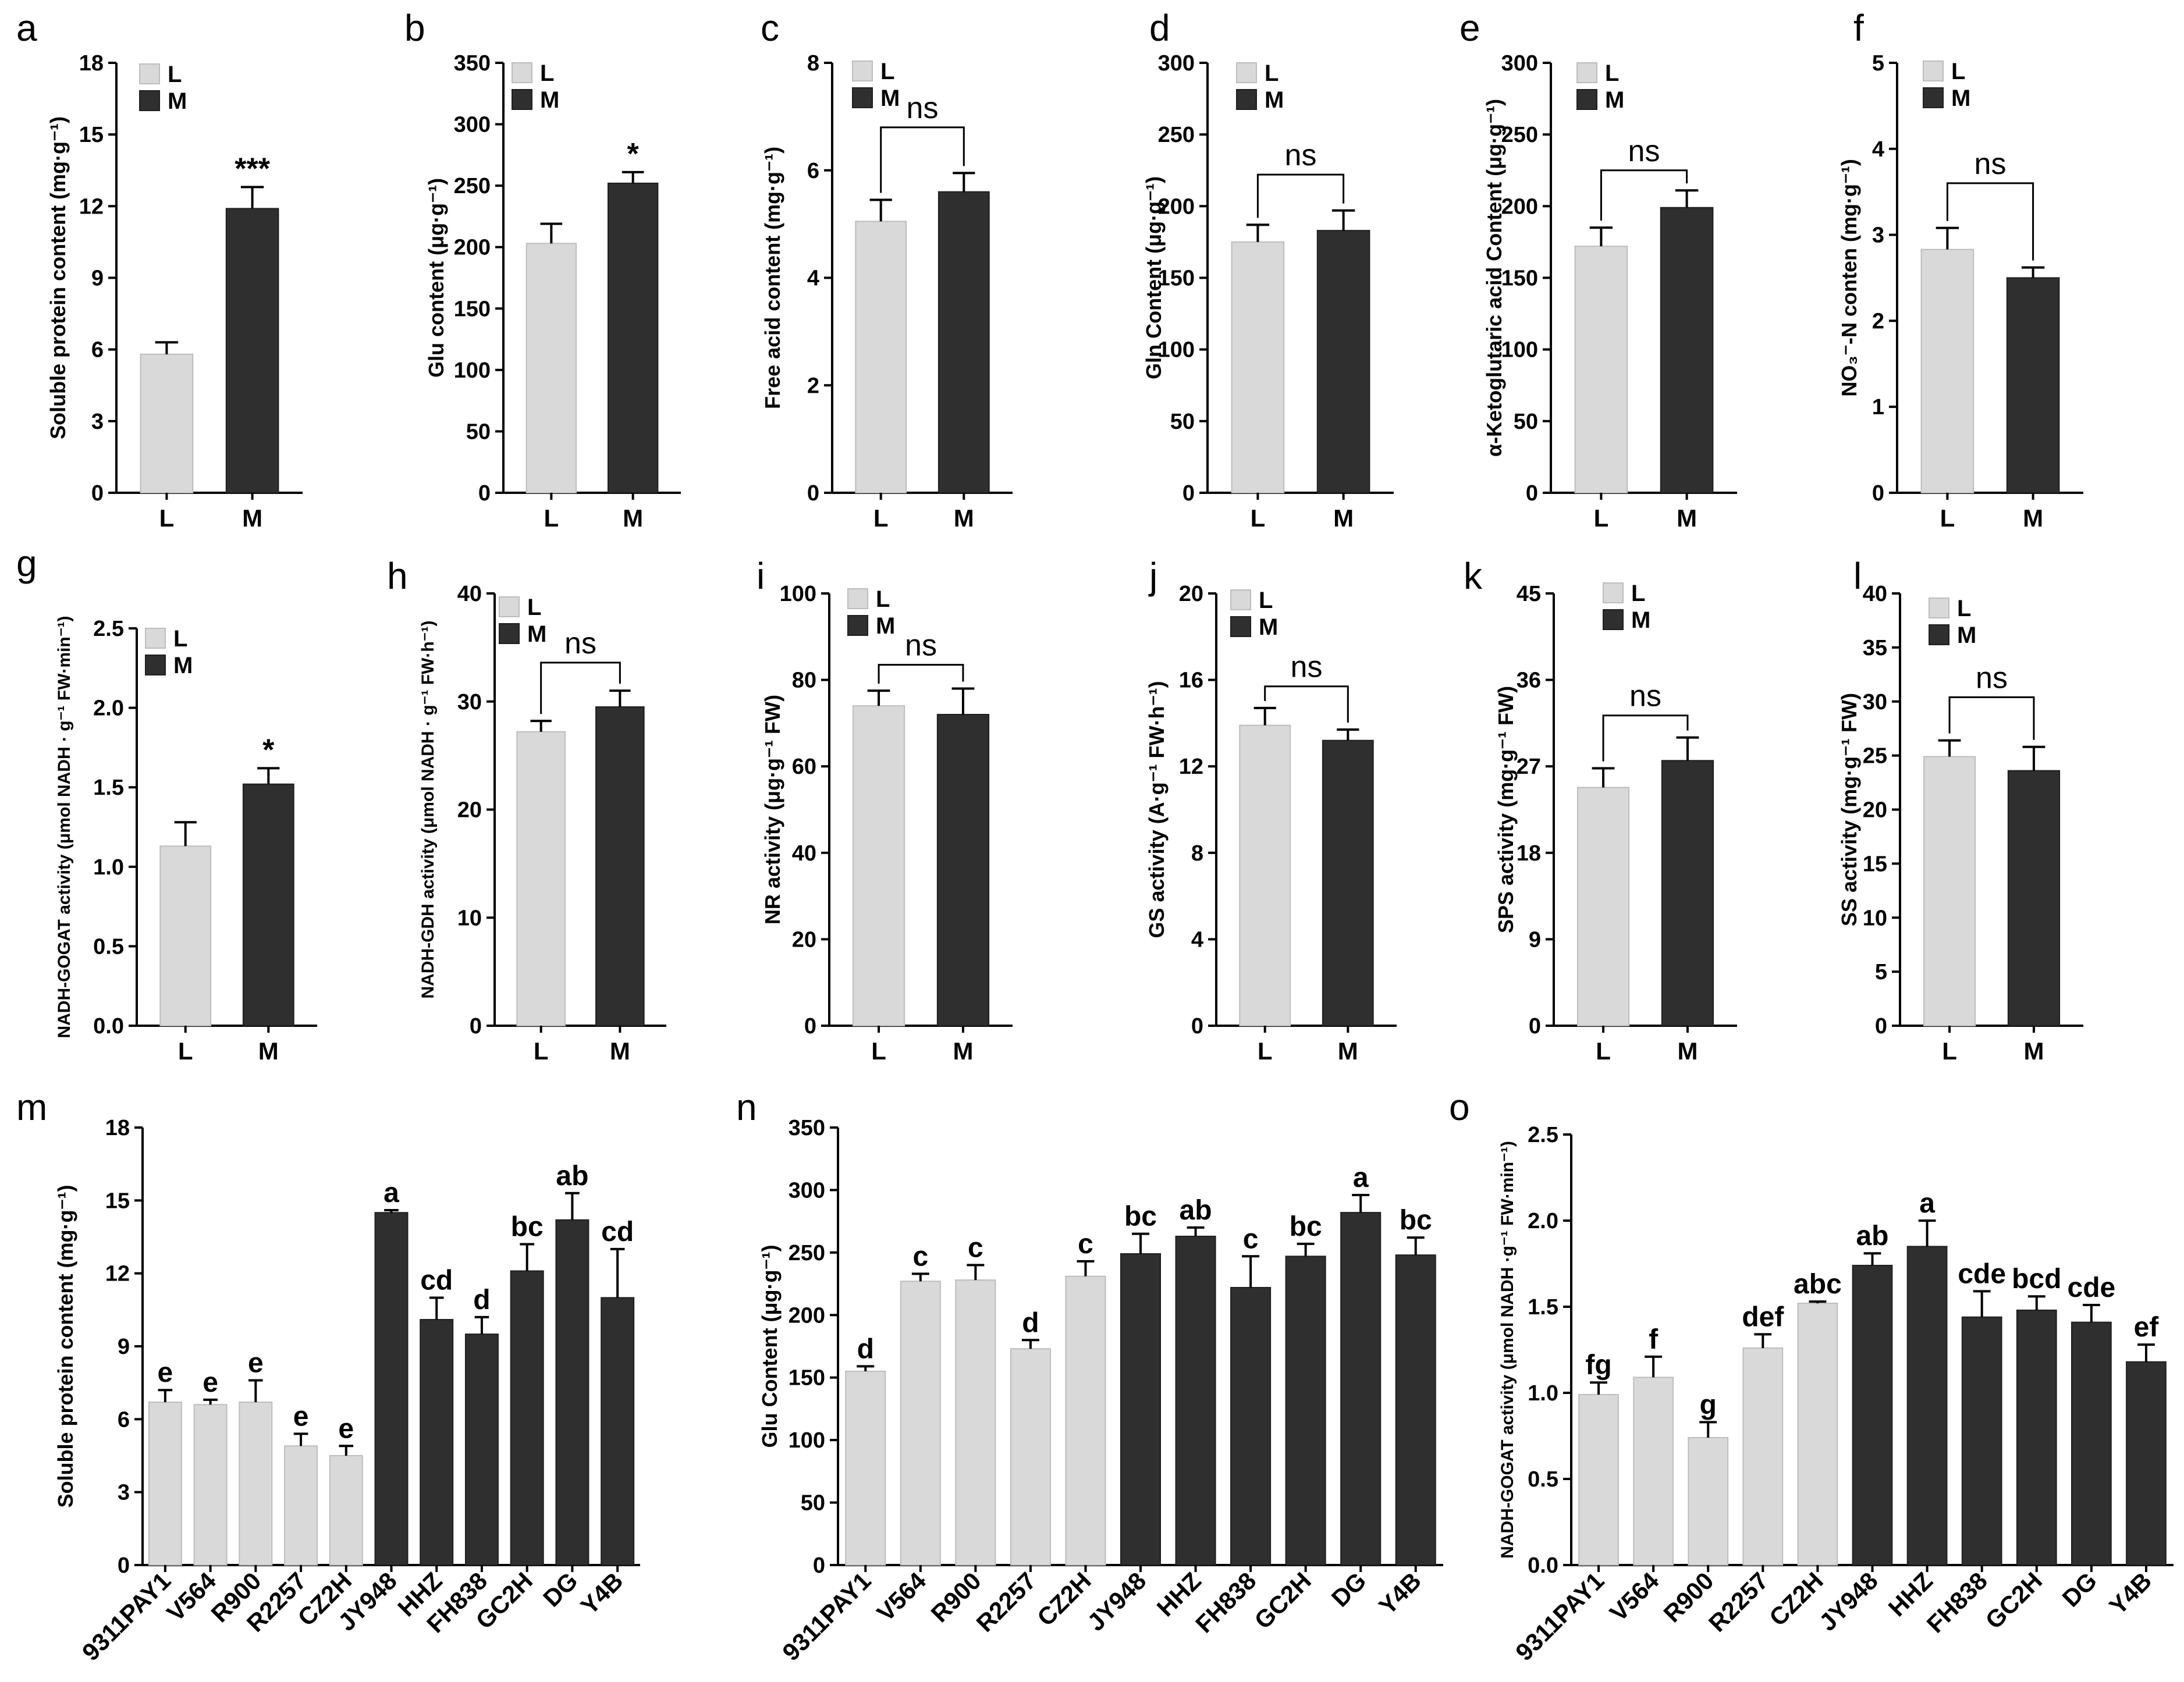  Describe the element at coordinates (124, 1419) in the screenshot. I see `y-tick-label: 6` at that location.